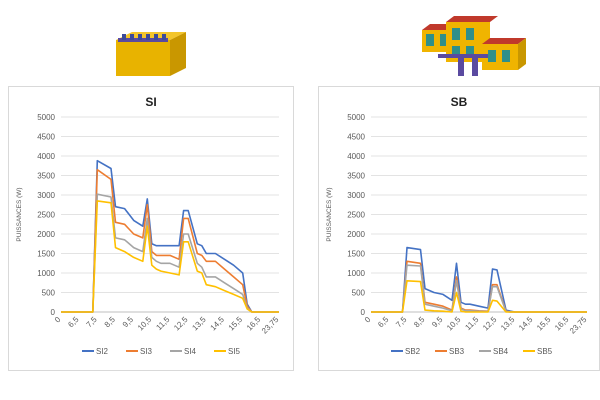 The image size is (600, 400). I want to click on series-line-sb5, so click(479, 296).